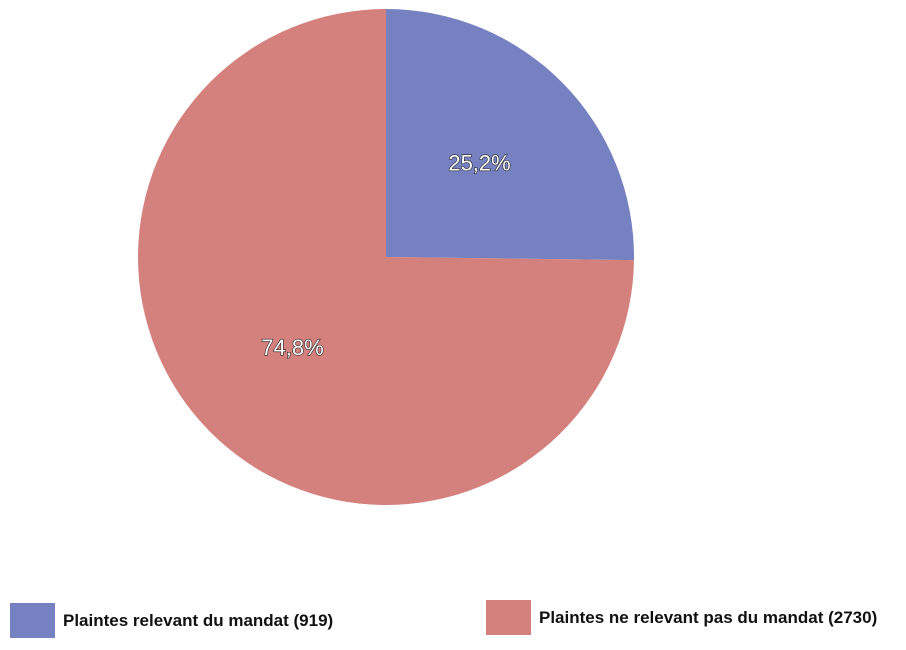 This screenshot has height=650, width=906. Describe the element at coordinates (292, 347) in the screenshot. I see `slice-label: 74,8%` at that location.